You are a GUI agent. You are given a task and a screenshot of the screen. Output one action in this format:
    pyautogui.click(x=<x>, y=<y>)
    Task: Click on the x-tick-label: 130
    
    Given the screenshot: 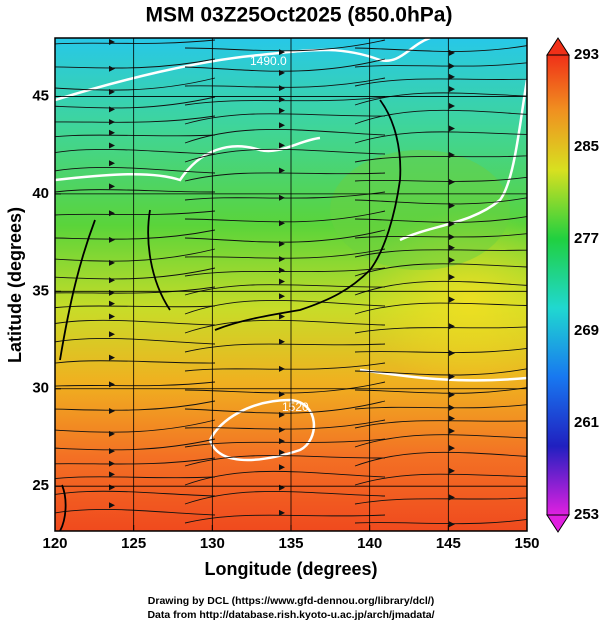 What is the action you would take?
    pyautogui.click(x=212, y=543)
    